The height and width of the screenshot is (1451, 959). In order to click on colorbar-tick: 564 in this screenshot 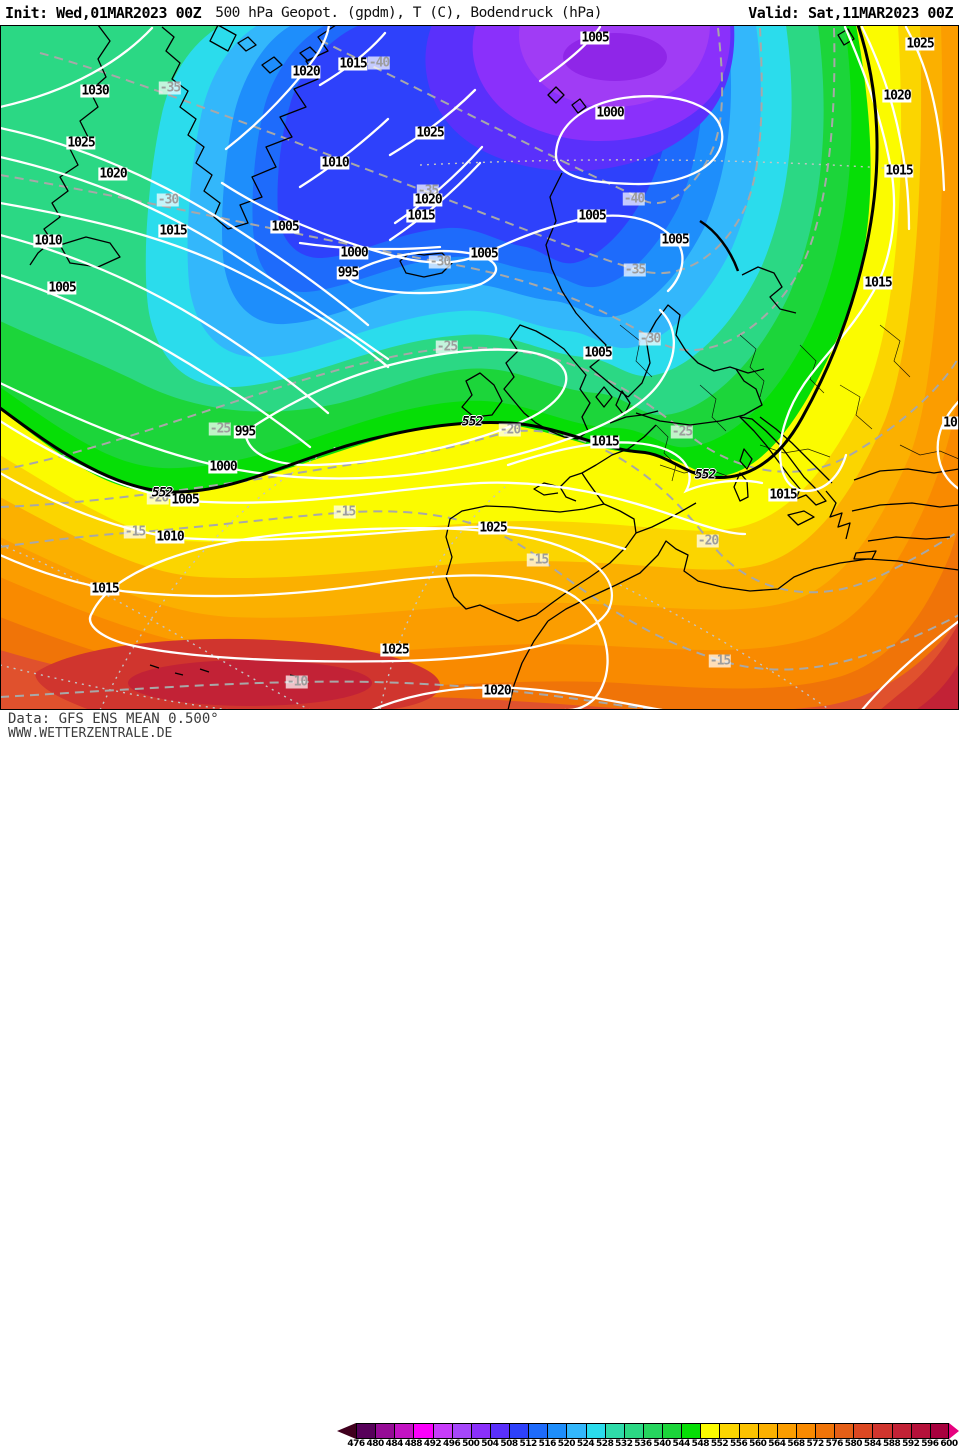, I will do `click(777, 1444)`.